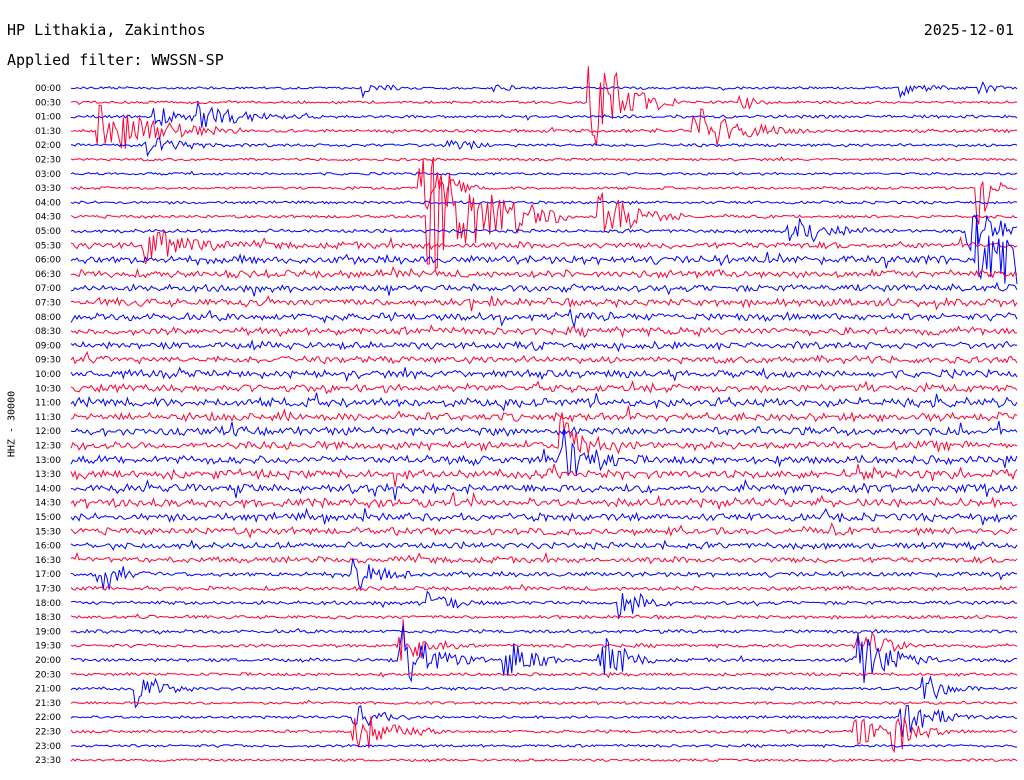 The image size is (1024, 780). I want to click on time-tick-label: 09:30, so click(48, 361).